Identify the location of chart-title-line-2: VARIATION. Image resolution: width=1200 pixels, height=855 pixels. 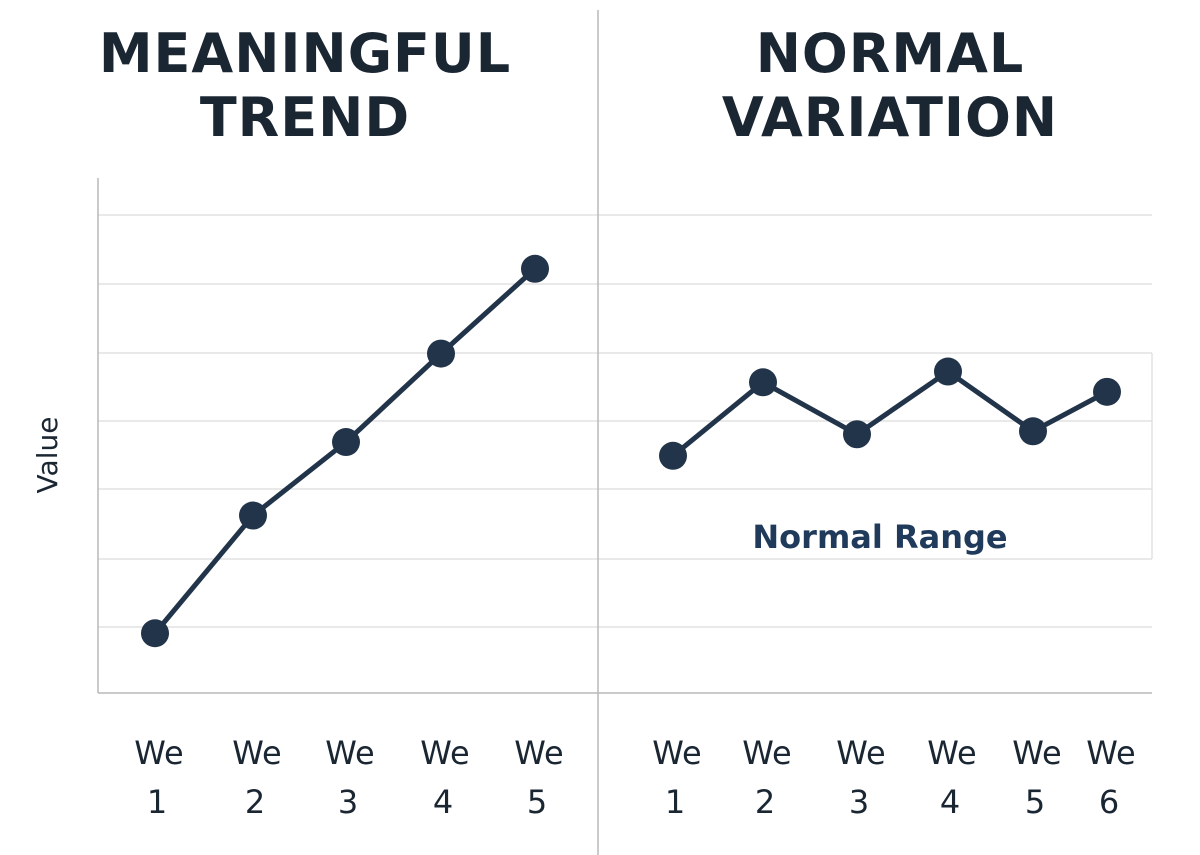
(890, 117).